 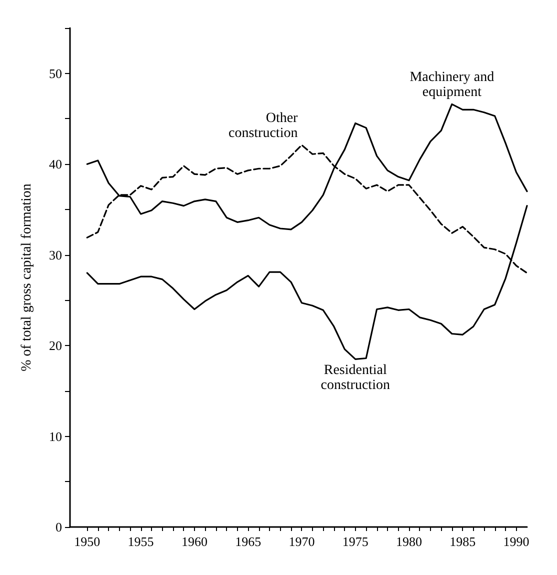 I want to click on y-tick-label: 30, so click(x=55, y=254).